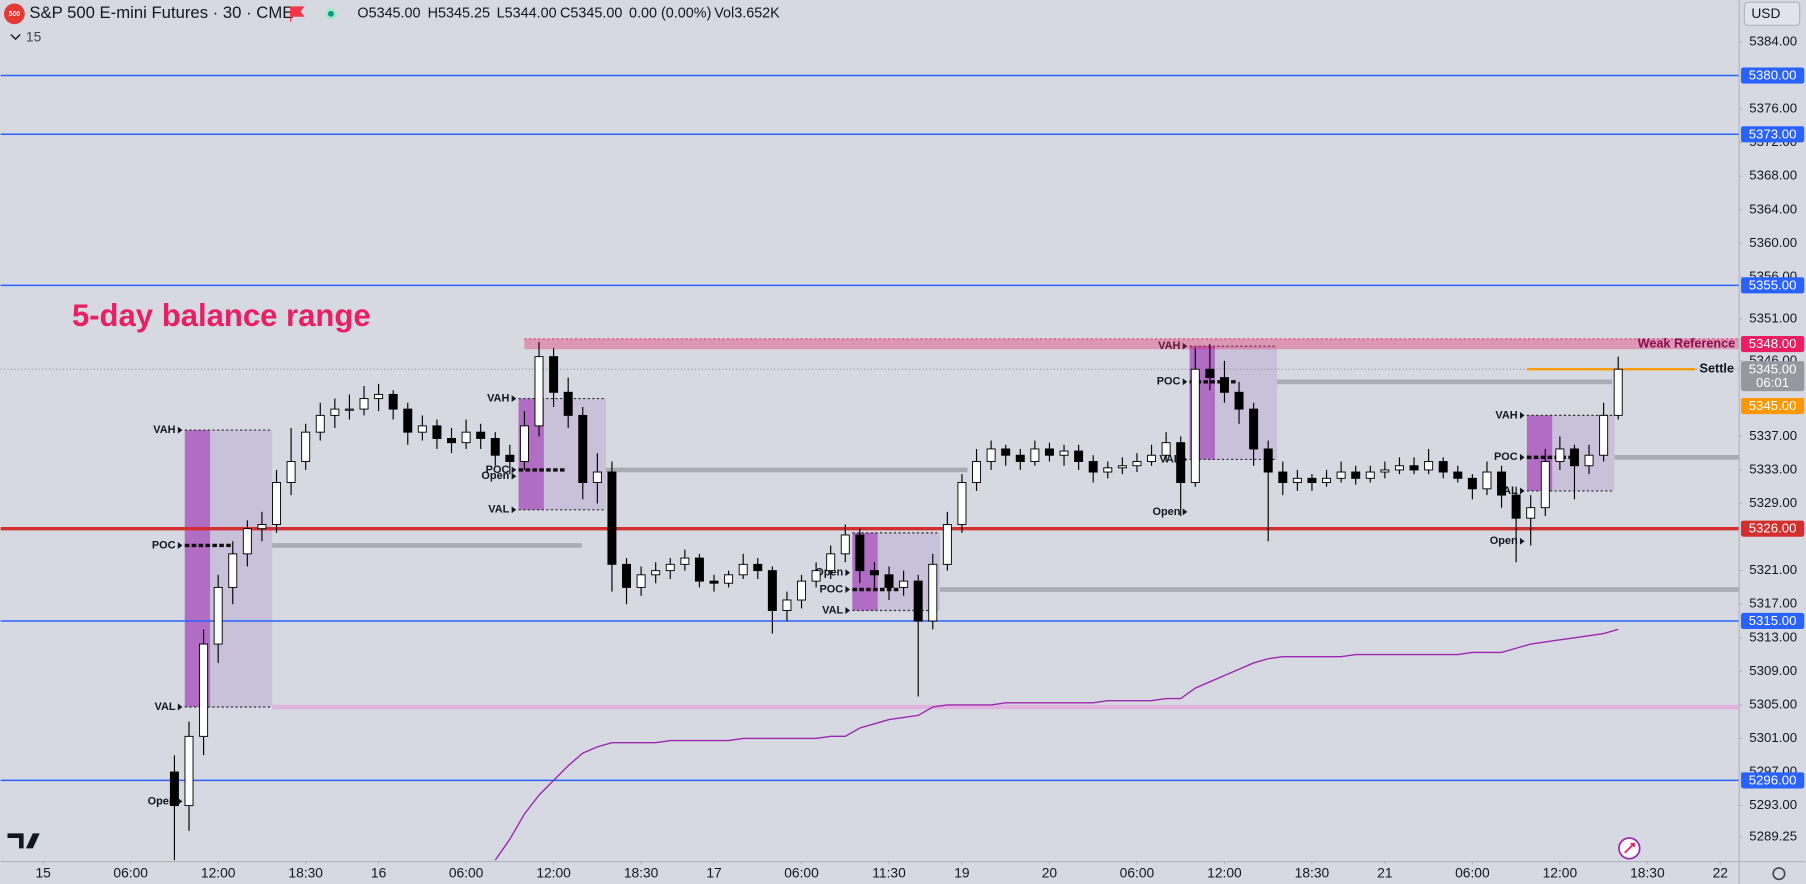 The width and height of the screenshot is (1806, 884). Describe the element at coordinates (1773, 737) in the screenshot. I see `y-tick-label: 5301.00` at that location.